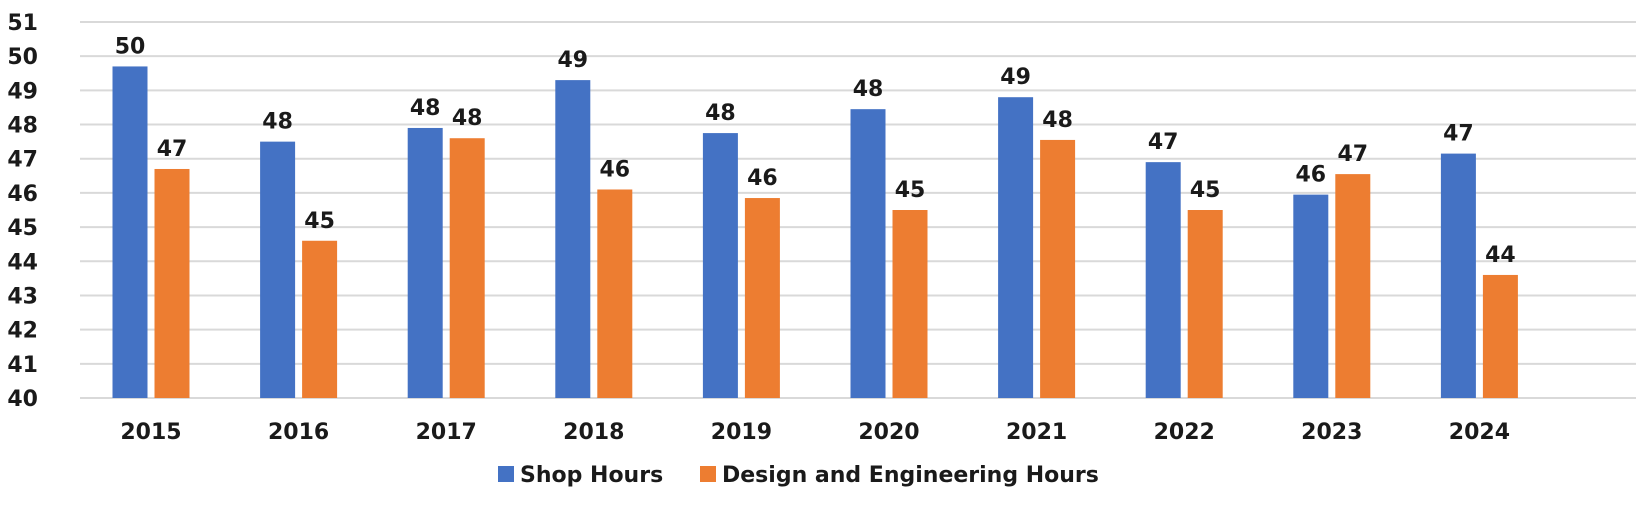 The image size is (1646, 531). Describe the element at coordinates (22, 296) in the screenshot. I see `y-tick-label: 43` at that location.